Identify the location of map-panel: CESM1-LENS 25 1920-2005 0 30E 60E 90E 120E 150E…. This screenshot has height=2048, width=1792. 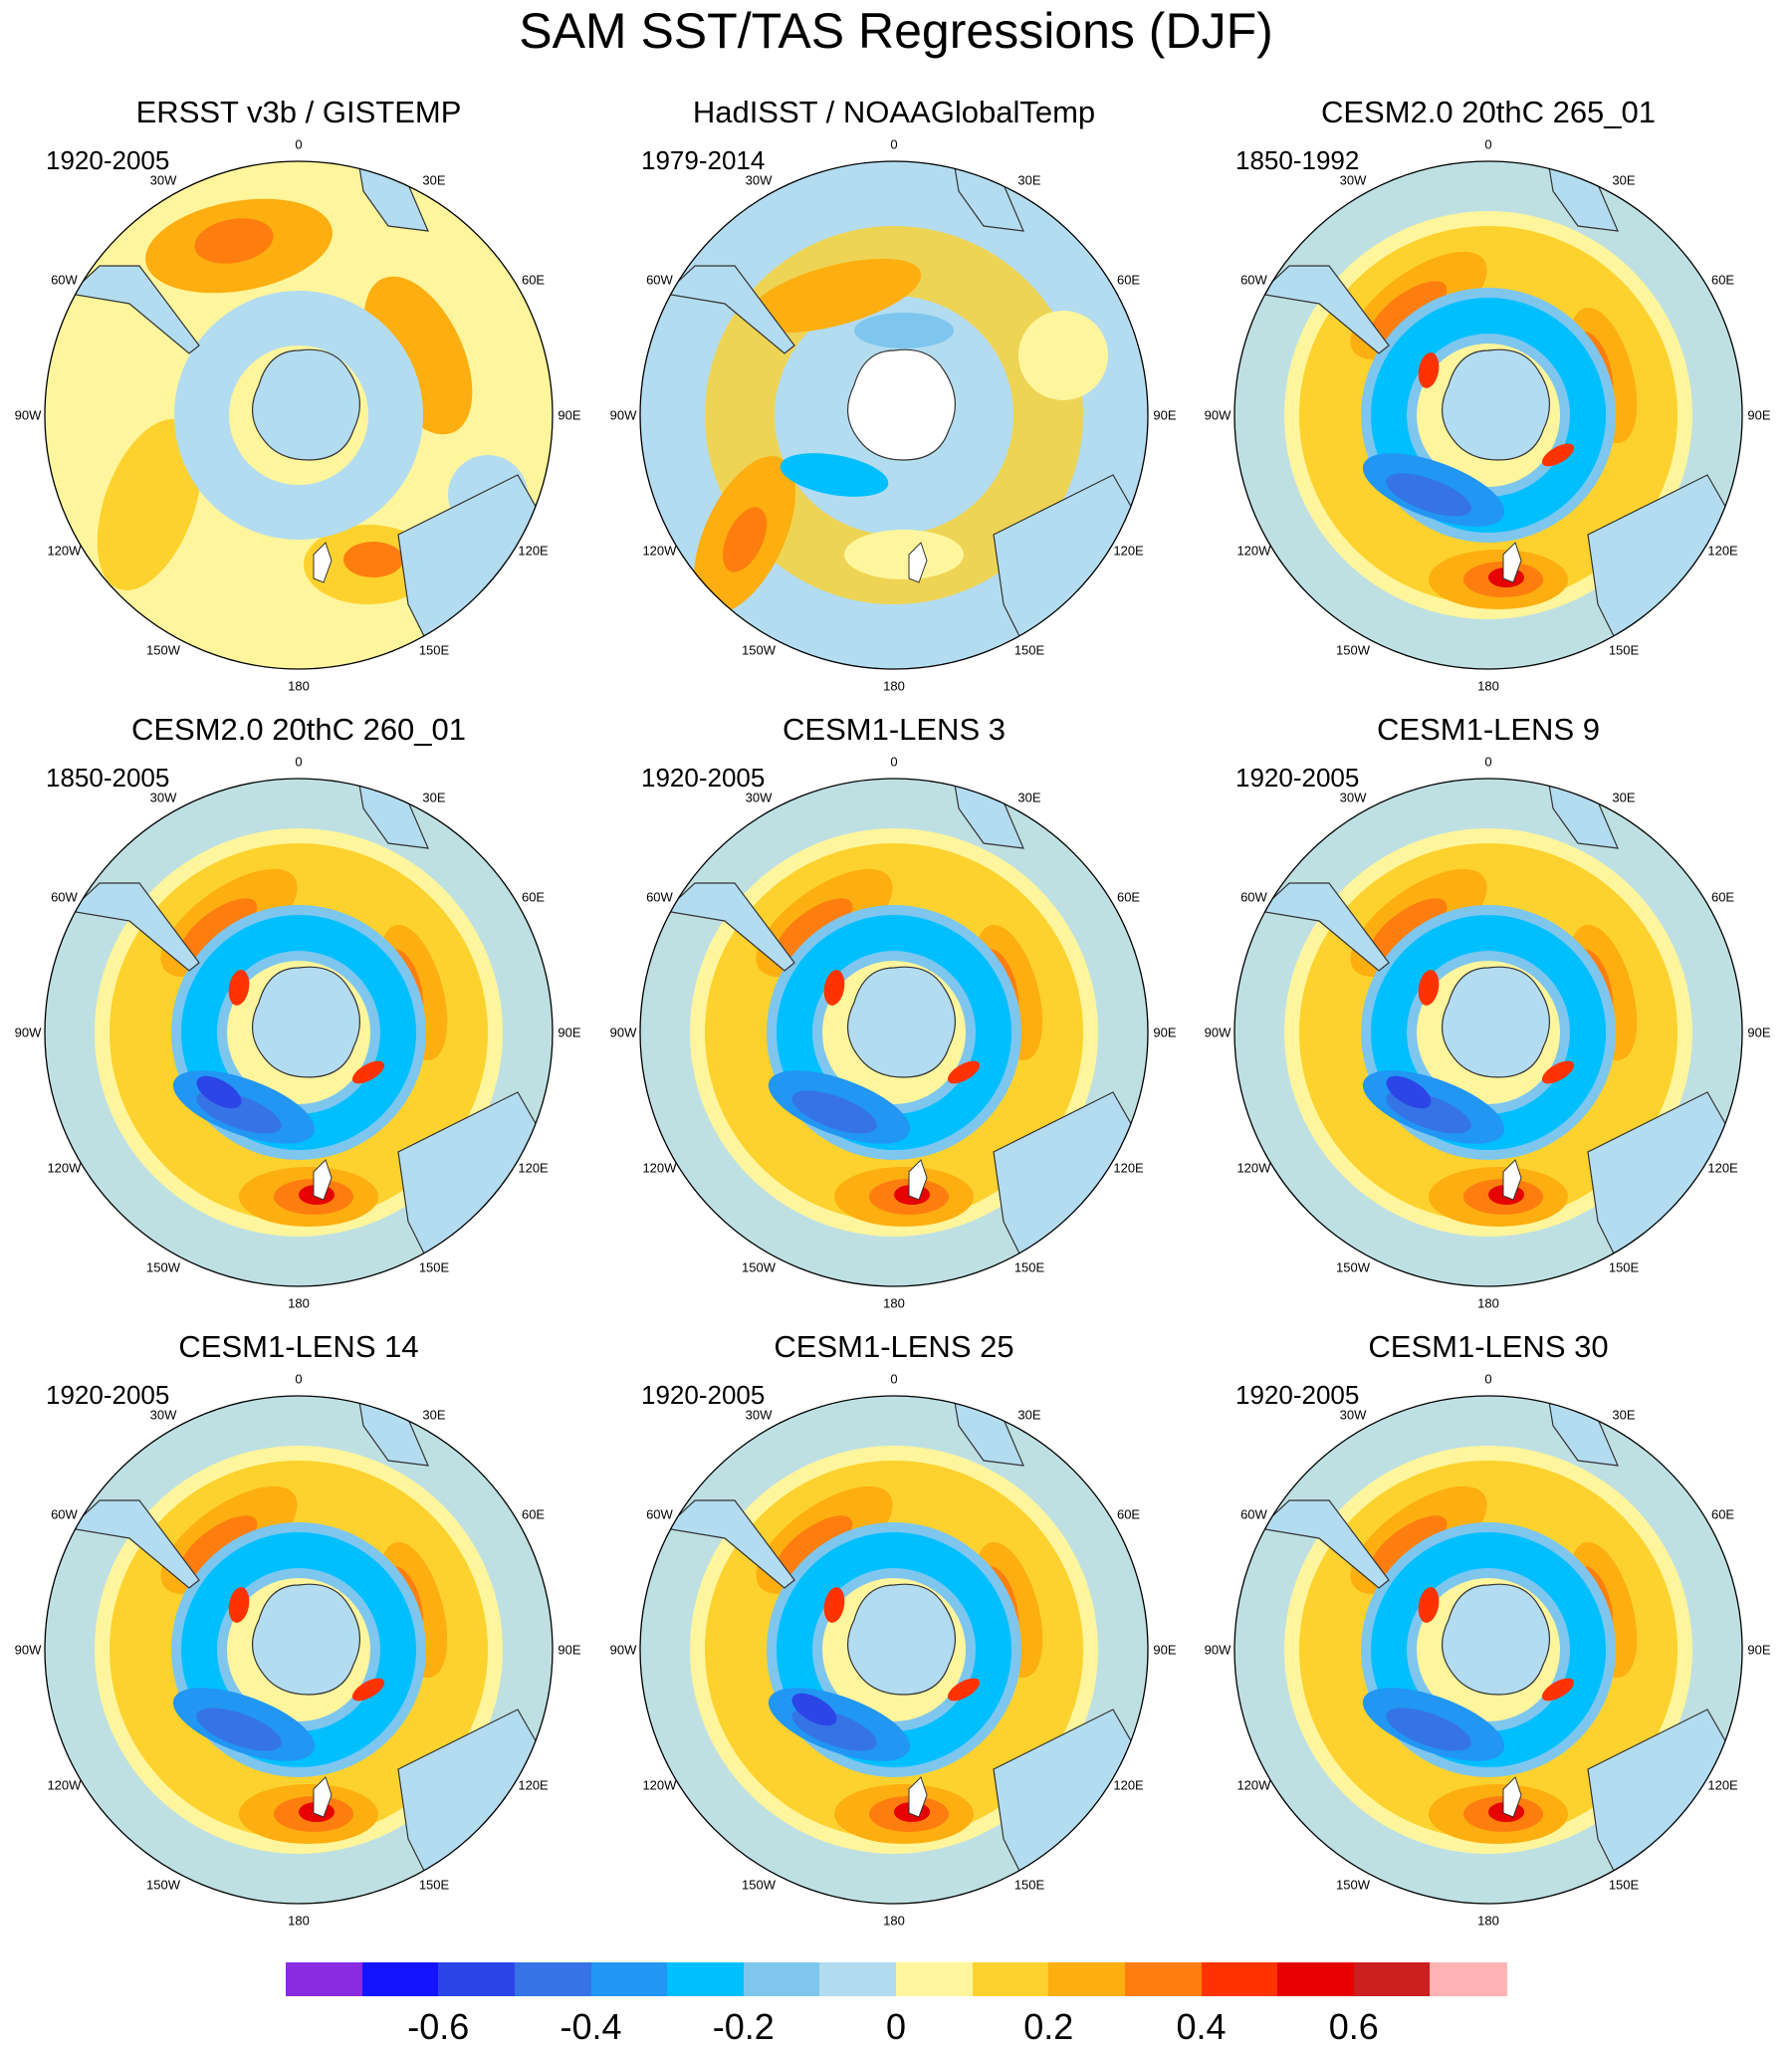
(894, 1637).